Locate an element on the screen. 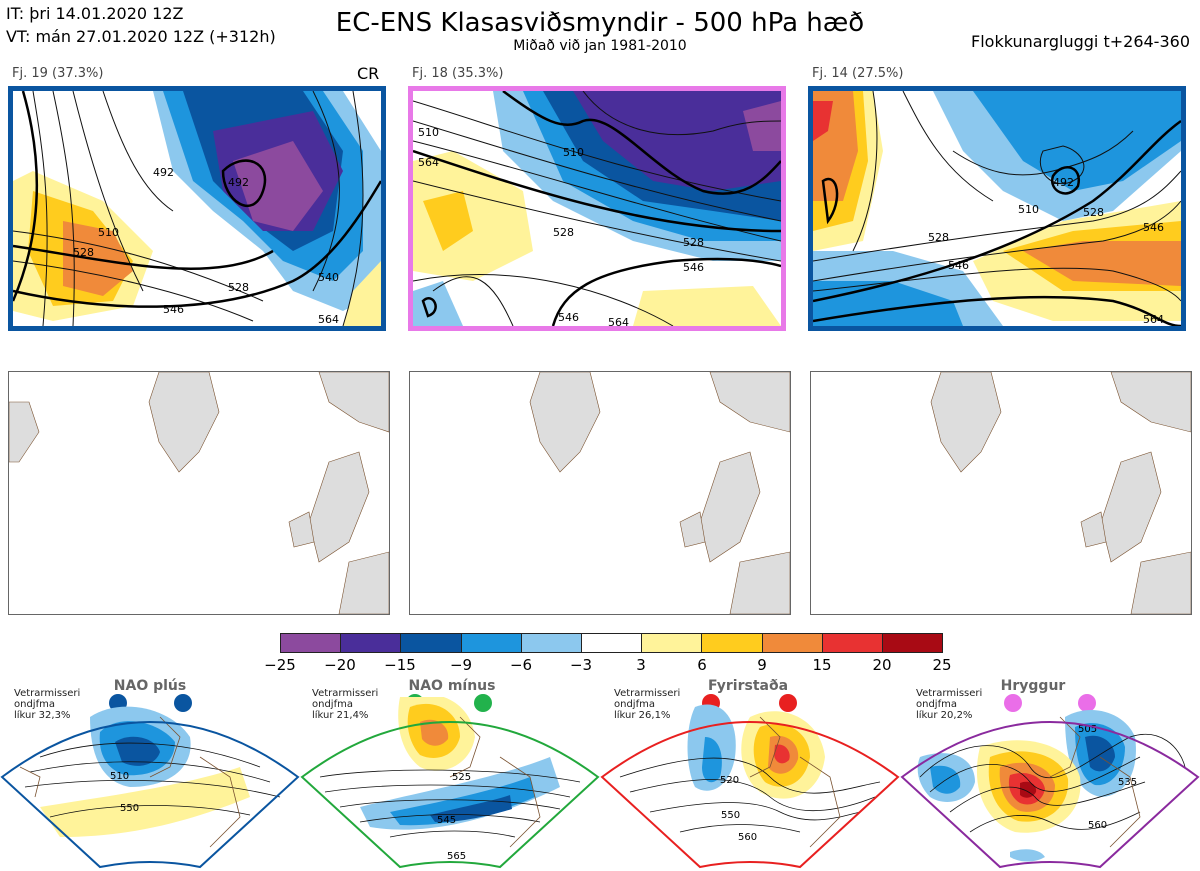 The width and height of the screenshot is (1200, 871). cluster-1-label: Fj. 19 (37.3%) is located at coordinates (58, 73).